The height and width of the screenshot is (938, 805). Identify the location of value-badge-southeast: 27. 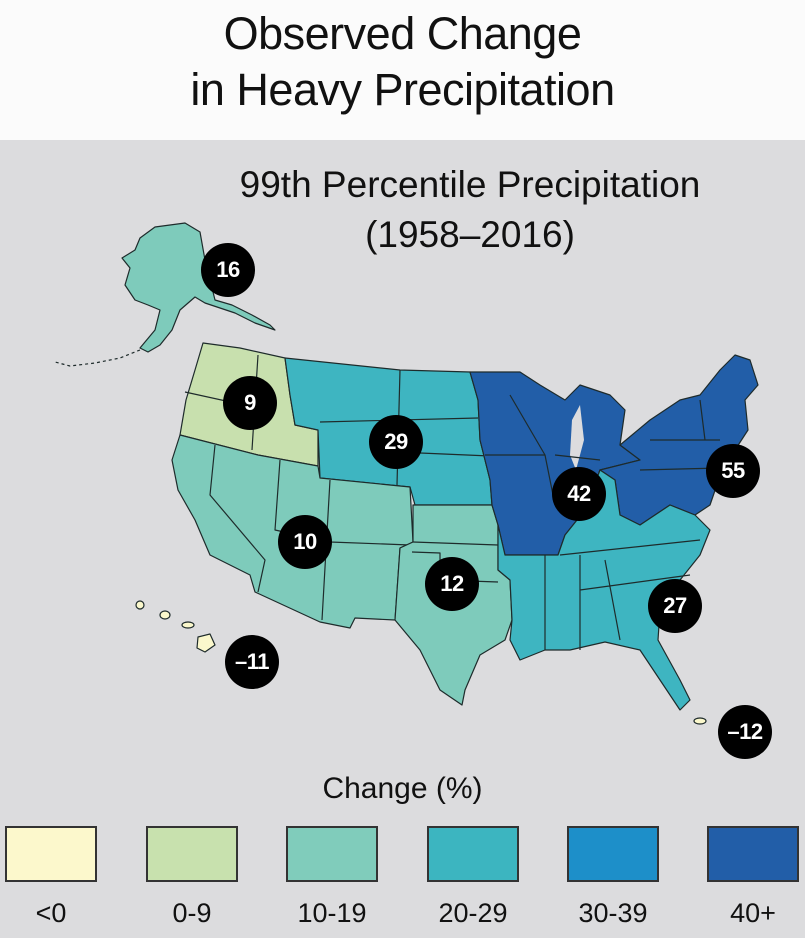
(675, 606).